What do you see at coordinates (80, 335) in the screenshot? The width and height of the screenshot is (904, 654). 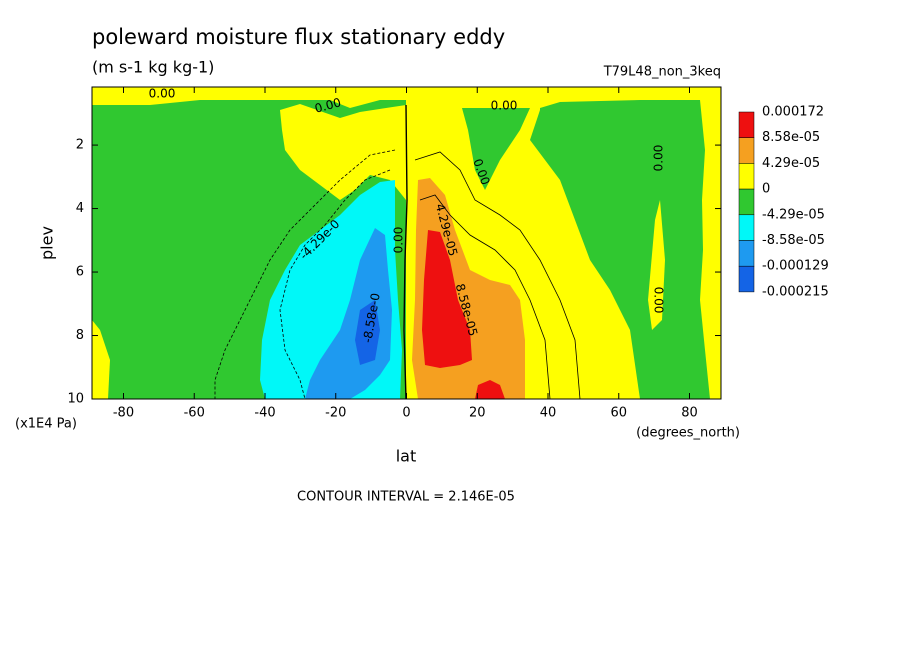 I see `y-tick-label: 8` at bounding box center [80, 335].